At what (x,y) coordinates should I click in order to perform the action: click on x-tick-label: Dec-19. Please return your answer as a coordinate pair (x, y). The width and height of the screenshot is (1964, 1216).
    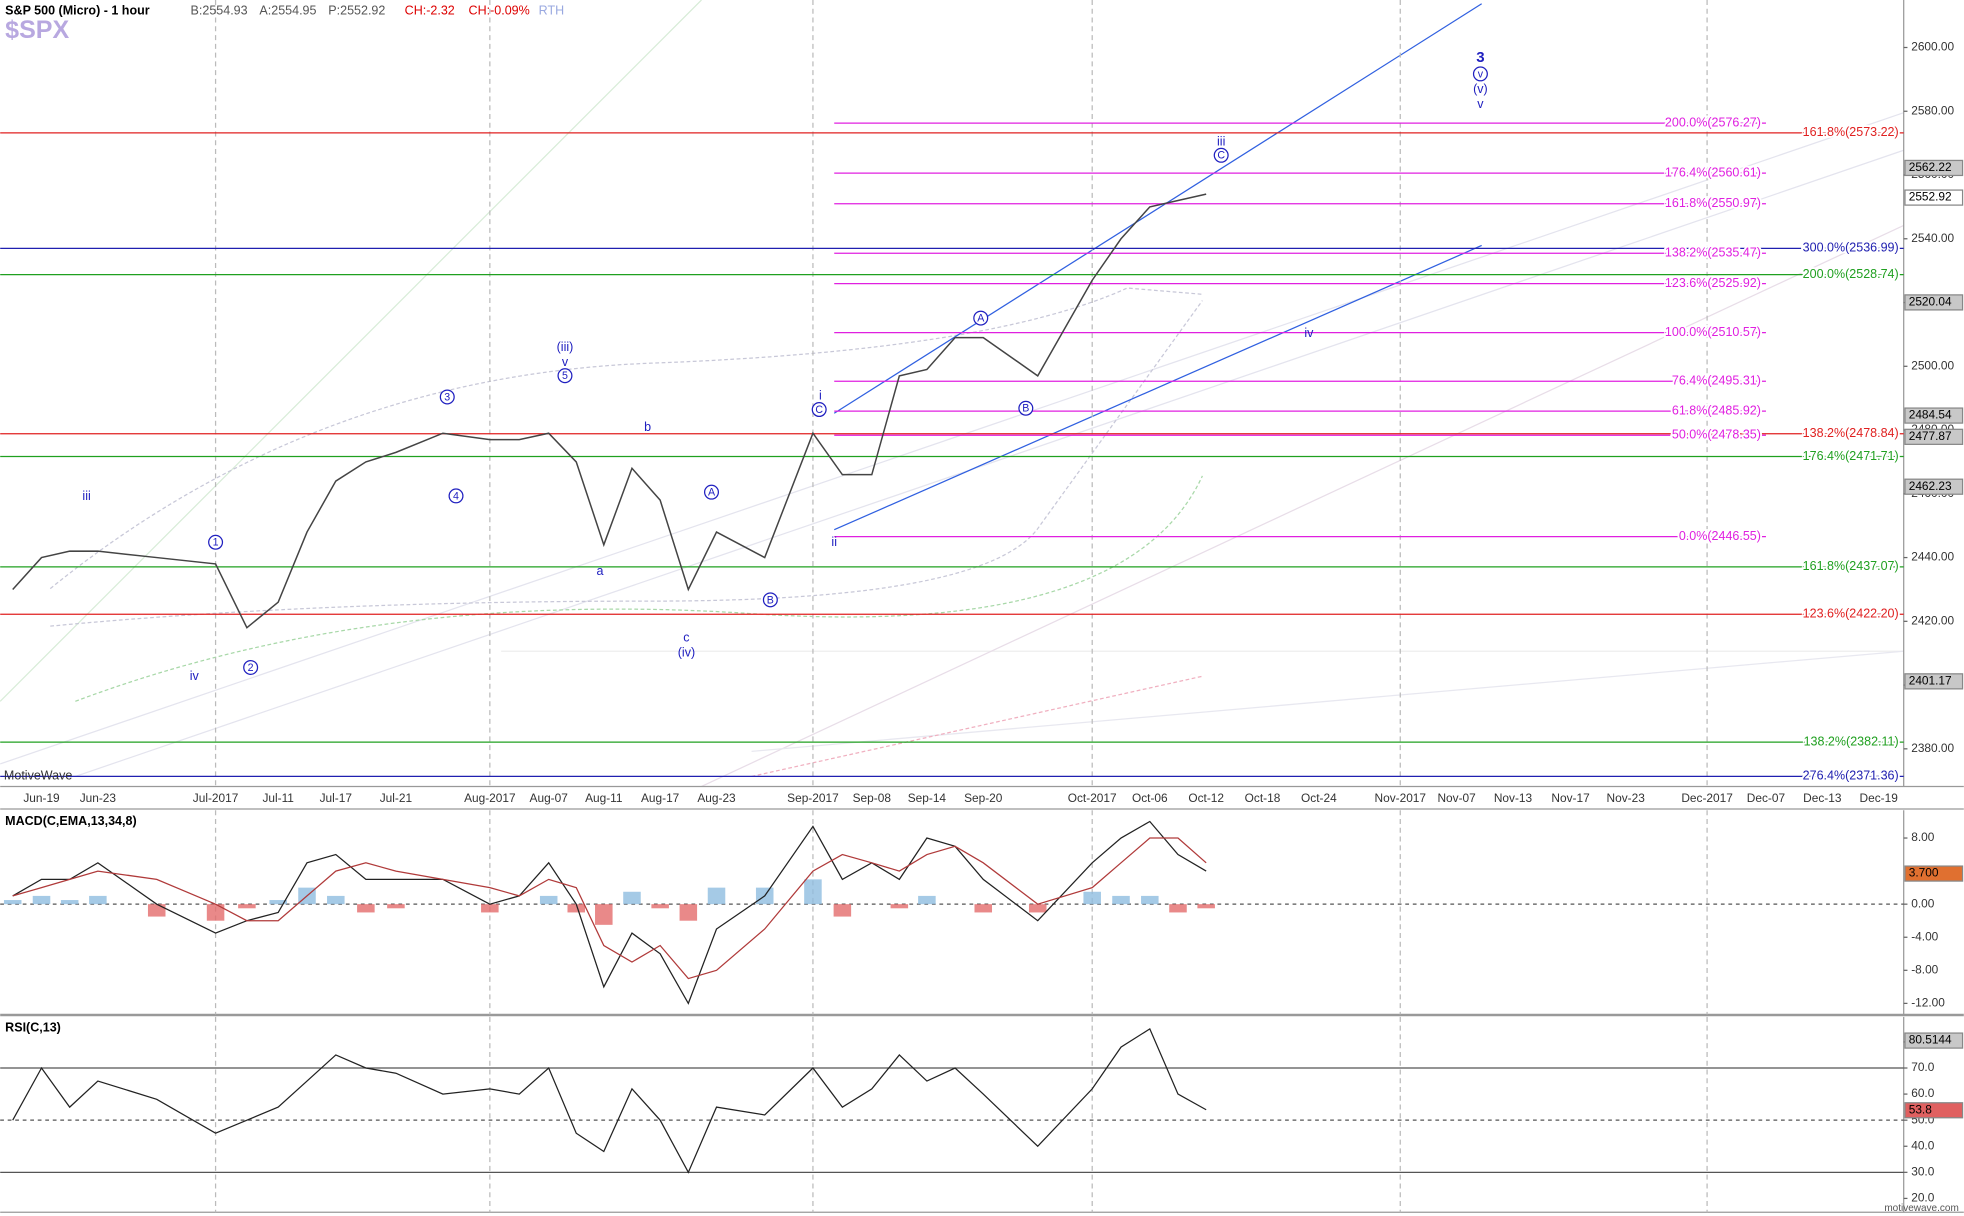
    Looking at the image, I should click on (1879, 798).